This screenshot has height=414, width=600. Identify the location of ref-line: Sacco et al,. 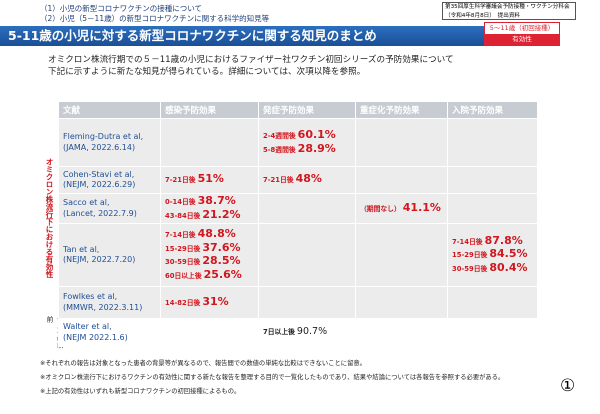
(86, 202).